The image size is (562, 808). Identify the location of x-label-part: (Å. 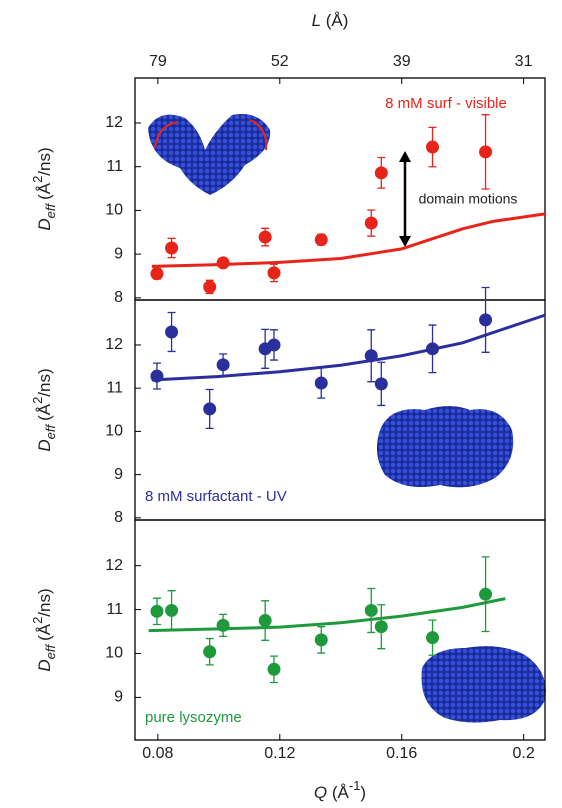
(338, 792).